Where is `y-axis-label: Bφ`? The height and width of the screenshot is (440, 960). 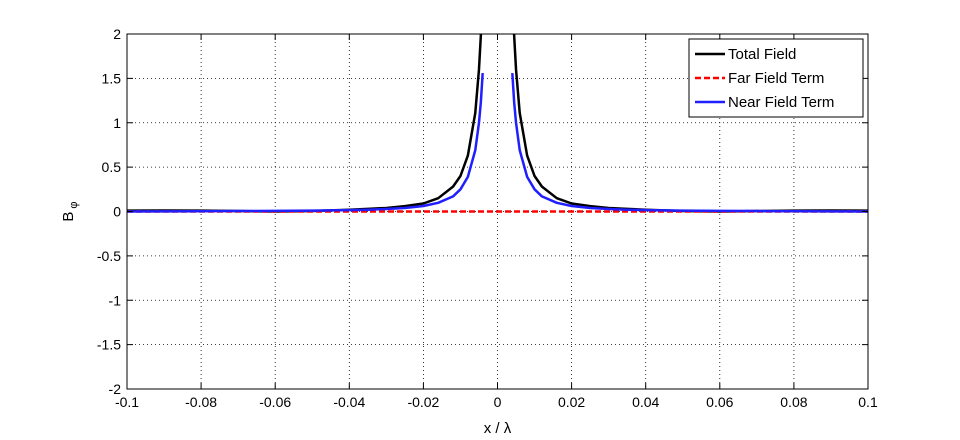
y-axis-label: Bφ is located at coordinates (70, 211).